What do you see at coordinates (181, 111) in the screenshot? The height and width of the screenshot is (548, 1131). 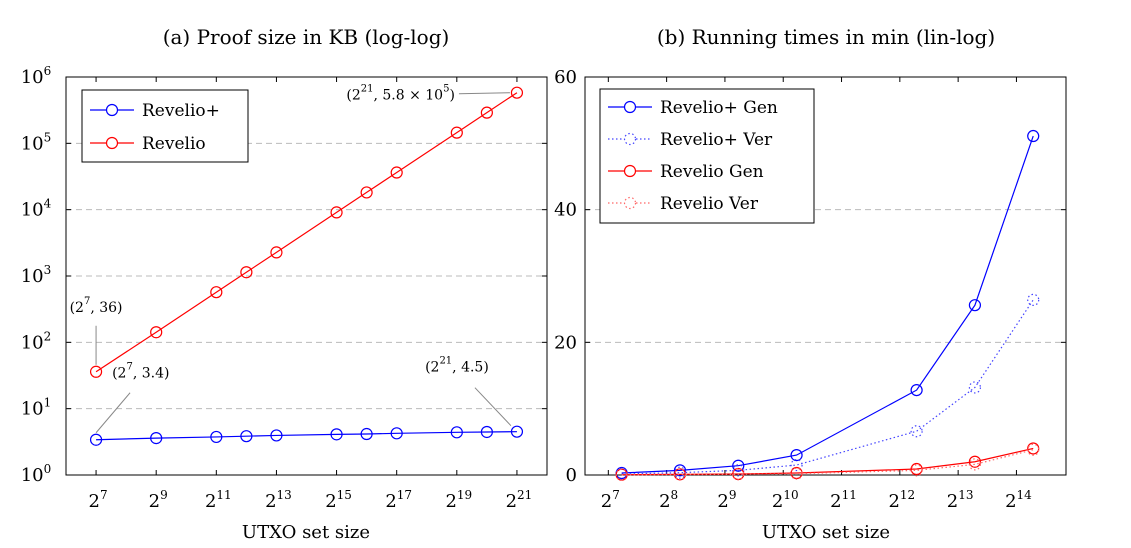 I see `legend-label: Revelio+` at bounding box center [181, 111].